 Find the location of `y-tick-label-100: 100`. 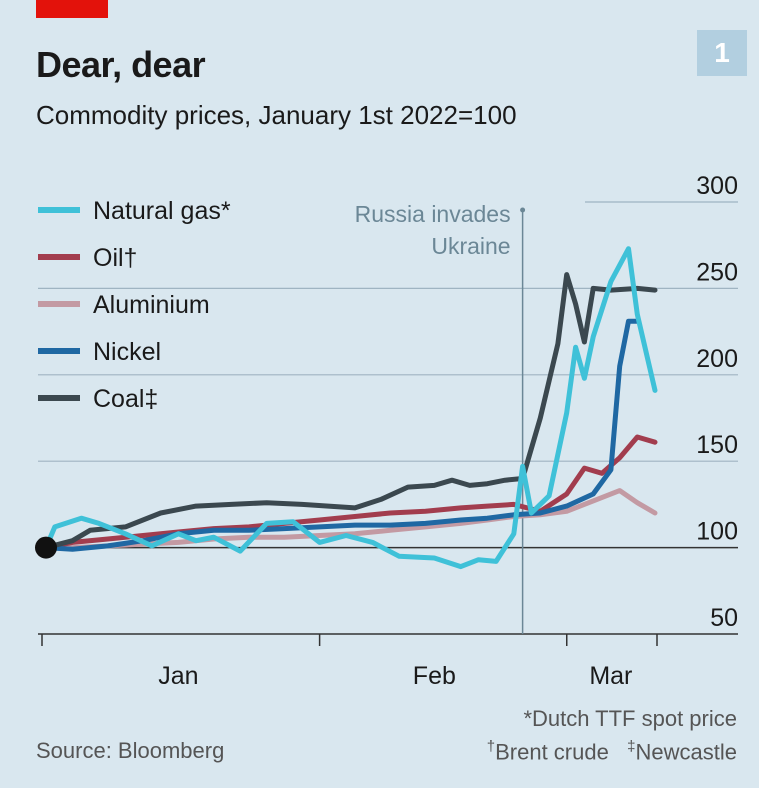

y-tick-label-100: 100 is located at coordinates (717, 532).